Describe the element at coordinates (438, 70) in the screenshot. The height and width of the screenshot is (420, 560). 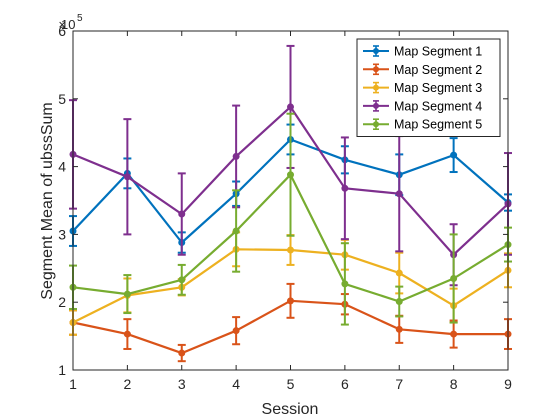
I see `legend-label: Map Segment 2` at that location.